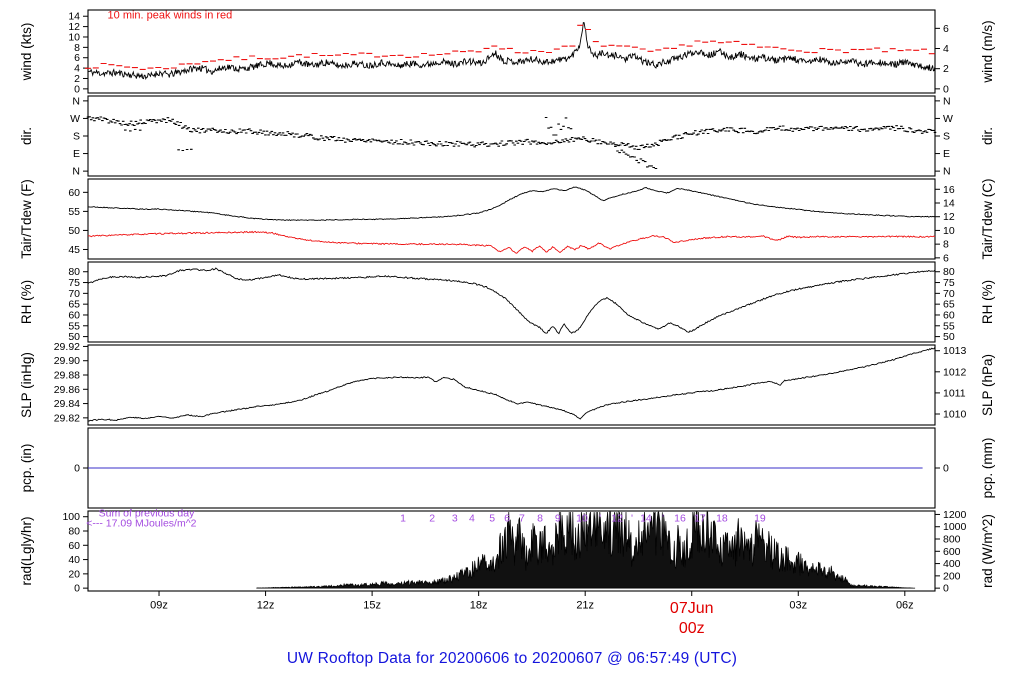 The width and height of the screenshot is (1024, 700). I want to click on y-tick-label: 4, so click(77, 69).